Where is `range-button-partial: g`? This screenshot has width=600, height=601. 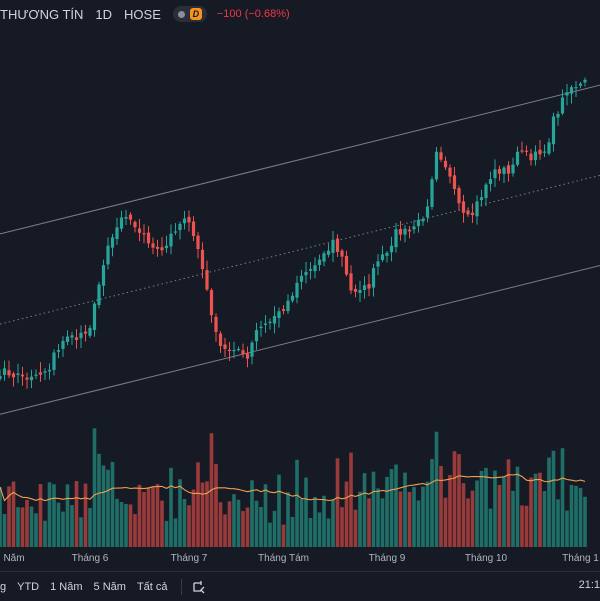 range-button-partial: g is located at coordinates (3, 586).